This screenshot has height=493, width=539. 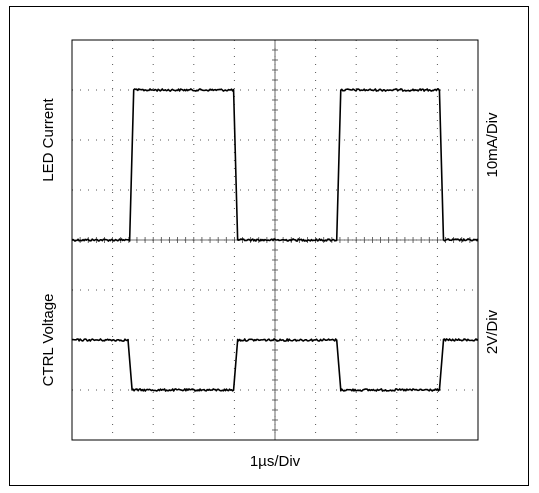 What do you see at coordinates (492, 331) in the screenshot?
I see `scale-label-ctrl-voltage: 2V/Div` at bounding box center [492, 331].